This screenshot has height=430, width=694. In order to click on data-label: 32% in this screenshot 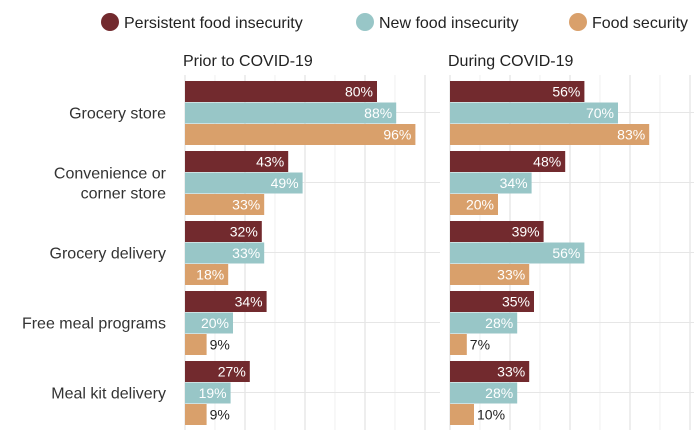, I will do `click(244, 232)`.